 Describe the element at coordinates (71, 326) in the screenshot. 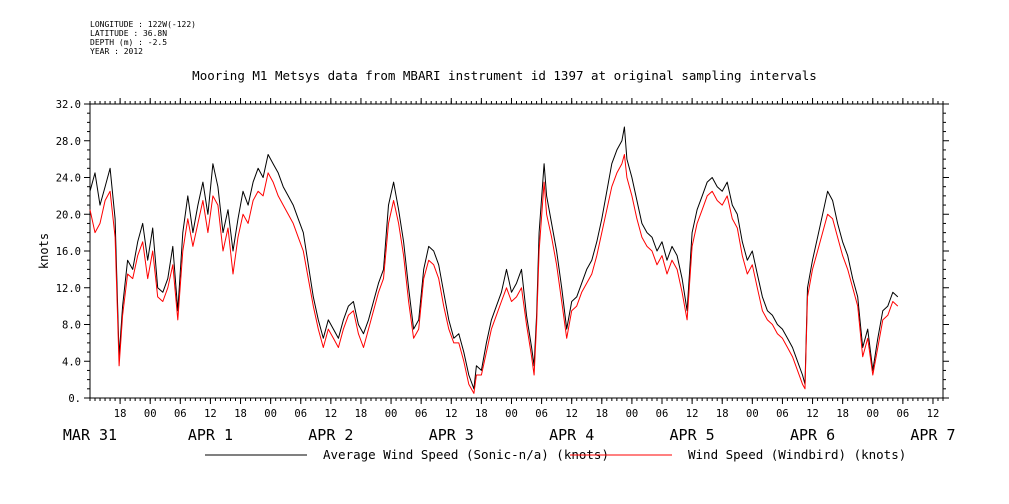

I see `y-tick-label: 8.0` at that location.